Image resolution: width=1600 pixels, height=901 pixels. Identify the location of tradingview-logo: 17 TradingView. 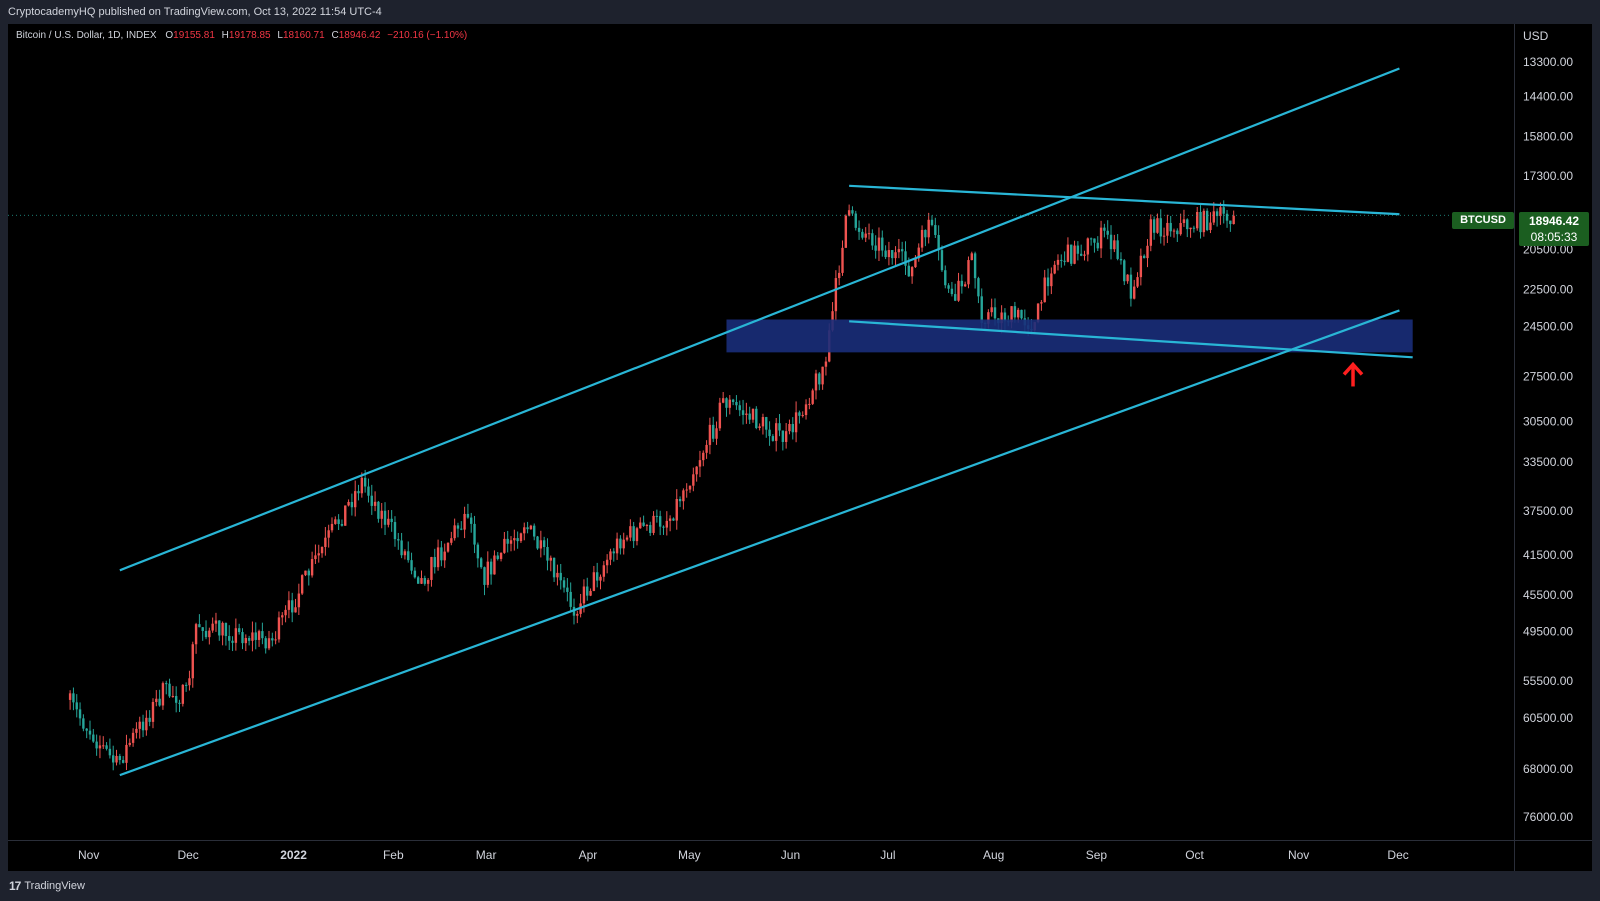
(47, 886).